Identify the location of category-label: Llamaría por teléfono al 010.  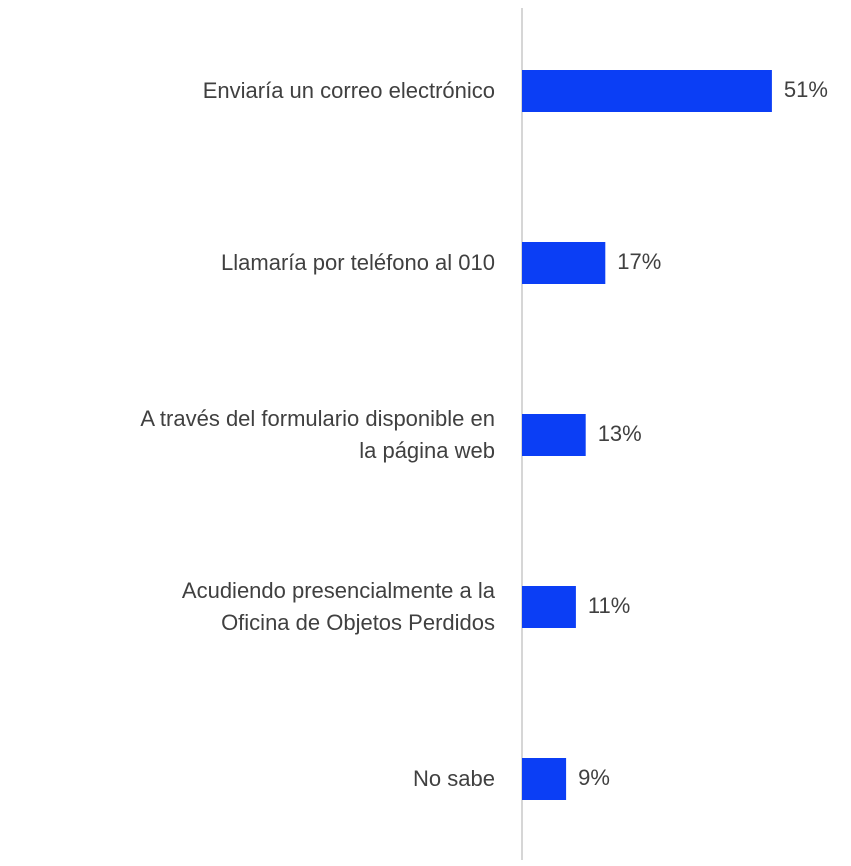
(358, 262).